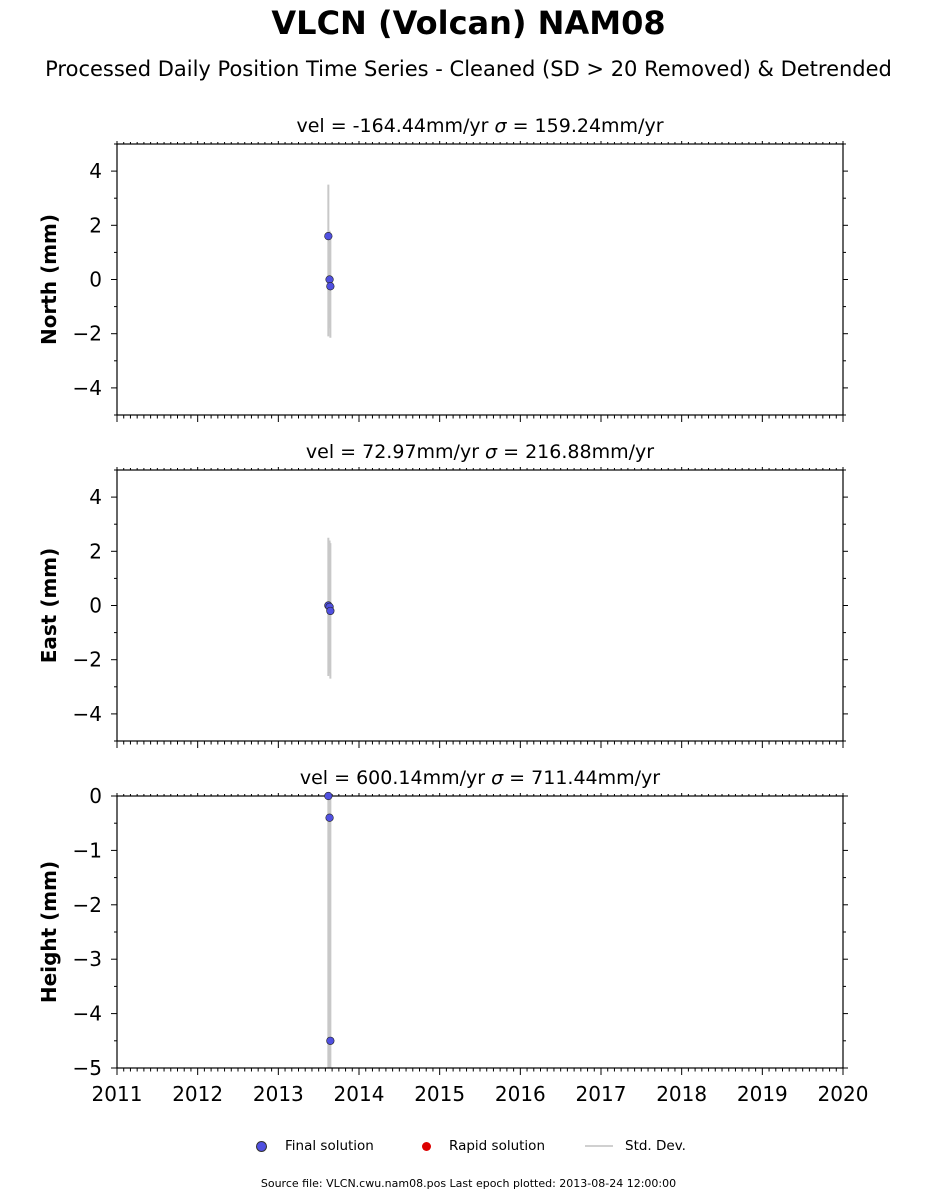 Image resolution: width=937 pixels, height=1200 pixels. I want to click on x-tick-label: 2018, so click(681, 1094).